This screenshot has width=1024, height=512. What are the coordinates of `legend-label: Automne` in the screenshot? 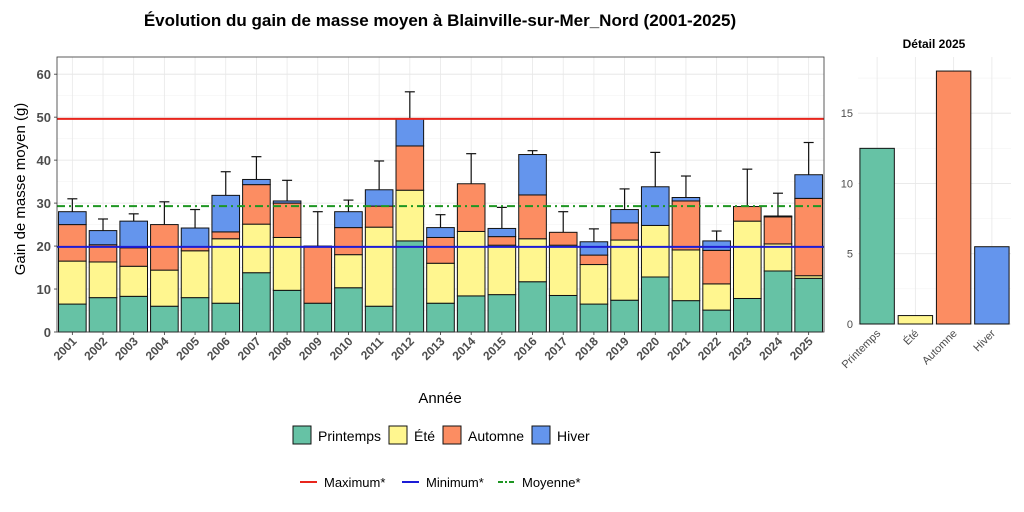 It's located at (496, 436).